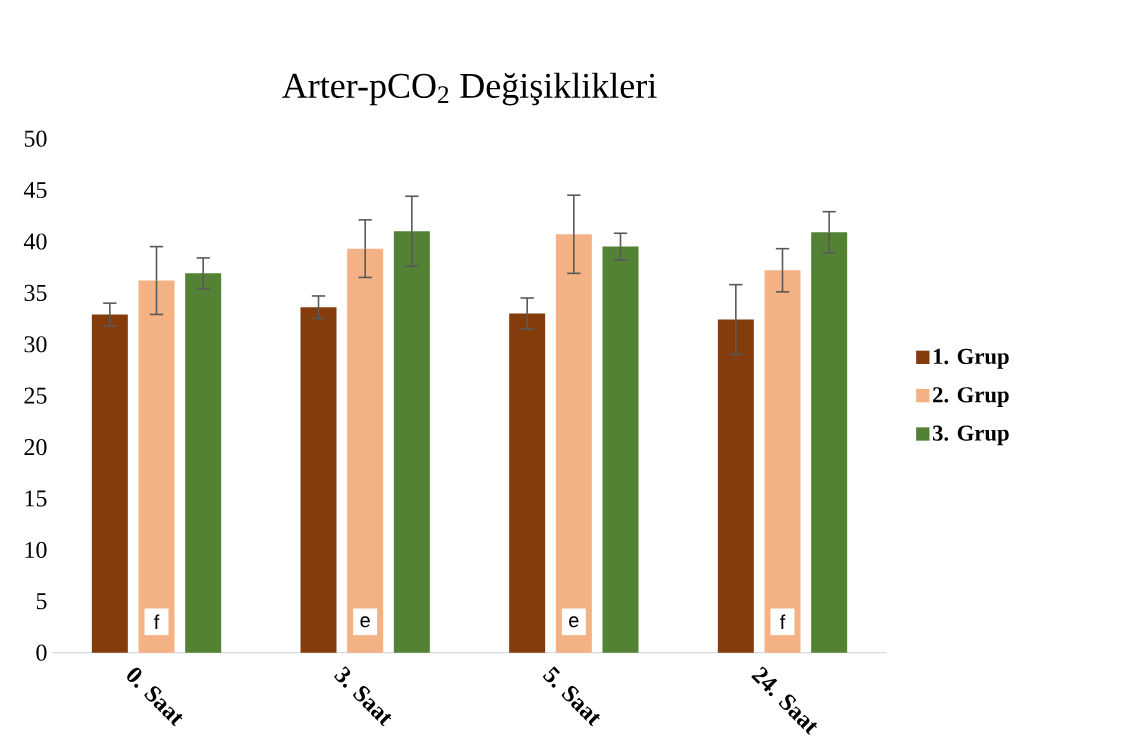  I want to click on legend-label: 2. Grup, so click(971, 397).